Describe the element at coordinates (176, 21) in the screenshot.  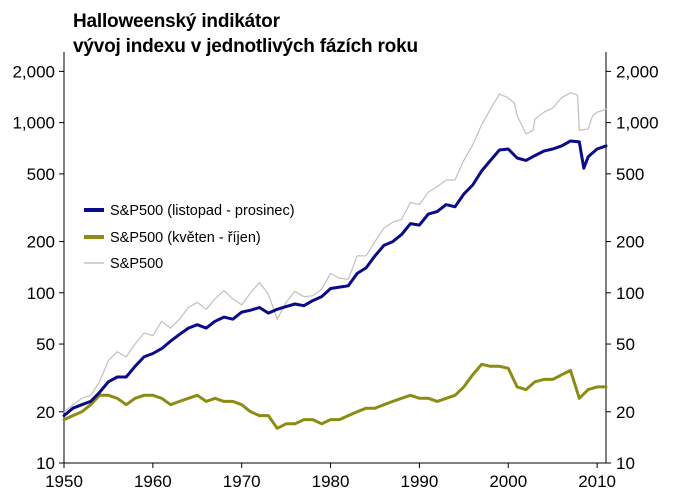
I see `chart-title: Halloweenský indikátor` at that location.